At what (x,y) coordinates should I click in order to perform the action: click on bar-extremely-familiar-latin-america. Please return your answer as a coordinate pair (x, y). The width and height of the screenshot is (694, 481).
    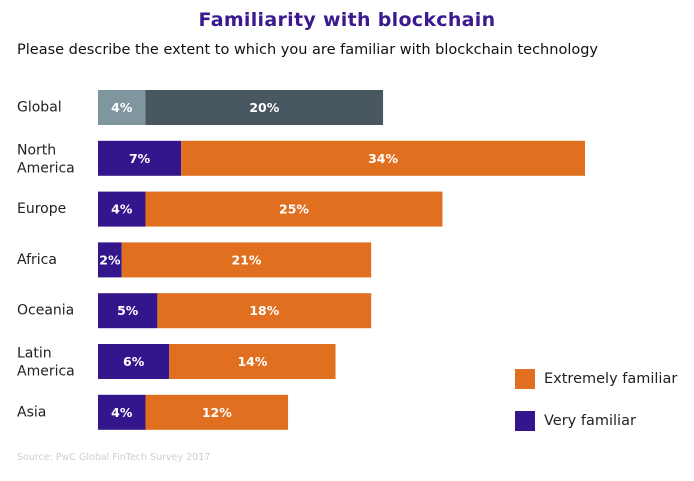
    Looking at the image, I should click on (252, 361).